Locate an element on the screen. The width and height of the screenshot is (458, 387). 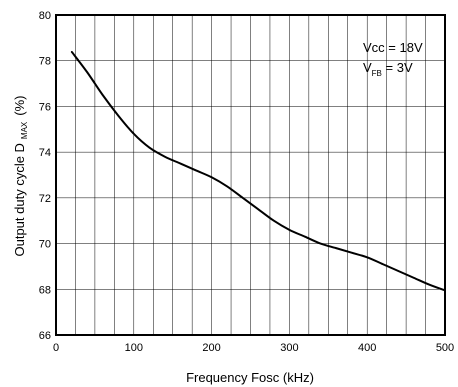
y-axis-title: Output duty cycle D MAX (%) is located at coordinates (20, 175).